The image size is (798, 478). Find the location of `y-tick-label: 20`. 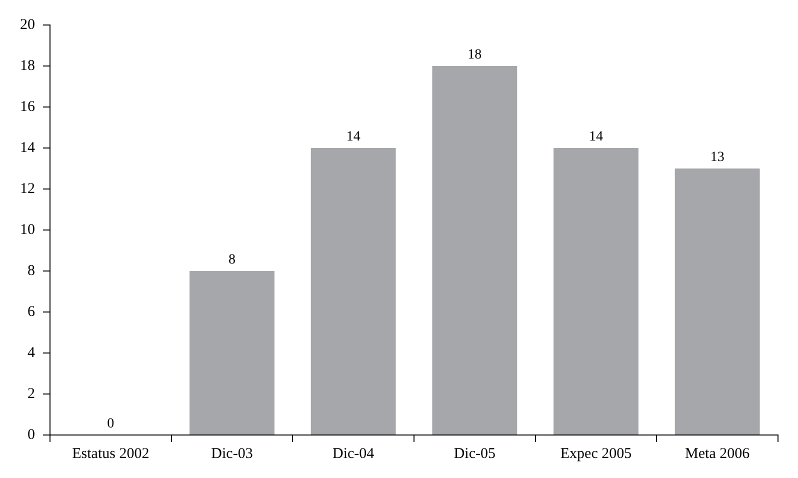

y-tick-label: 20 is located at coordinates (27, 24).